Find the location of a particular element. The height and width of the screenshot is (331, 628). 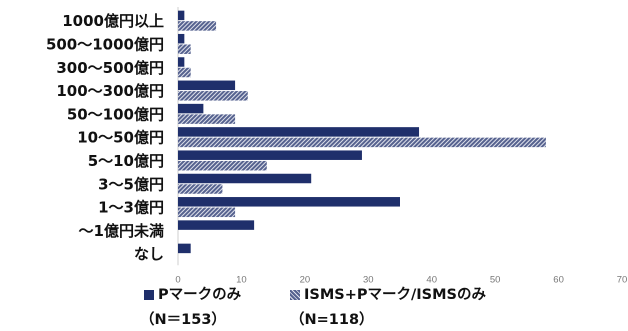

category-label: 〜1億円未満 is located at coordinates (121, 231).